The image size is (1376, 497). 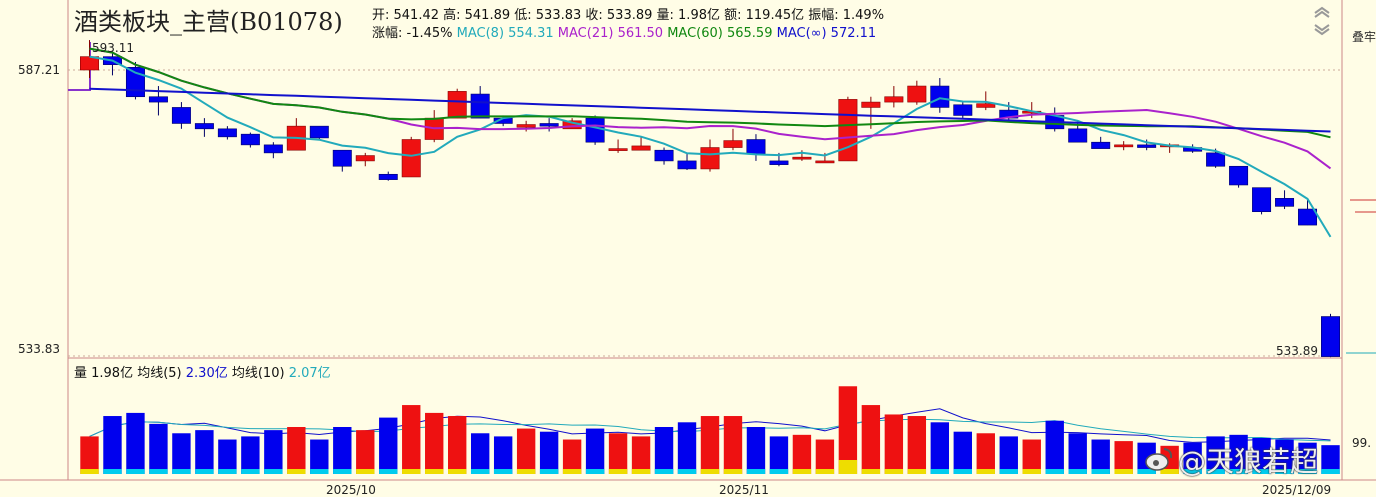 I want to click on watermark: @天狼若超, so click(x=1248, y=461).